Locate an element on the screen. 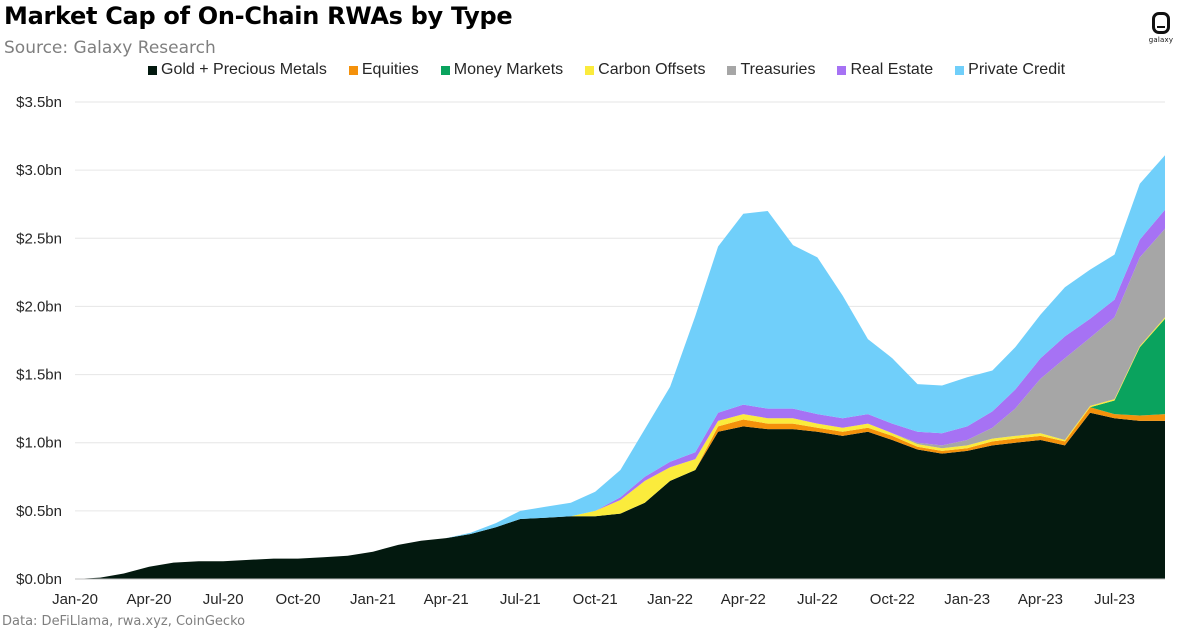 The image size is (1183, 638). galaxy-logo-icon is located at coordinates (1161, 23).